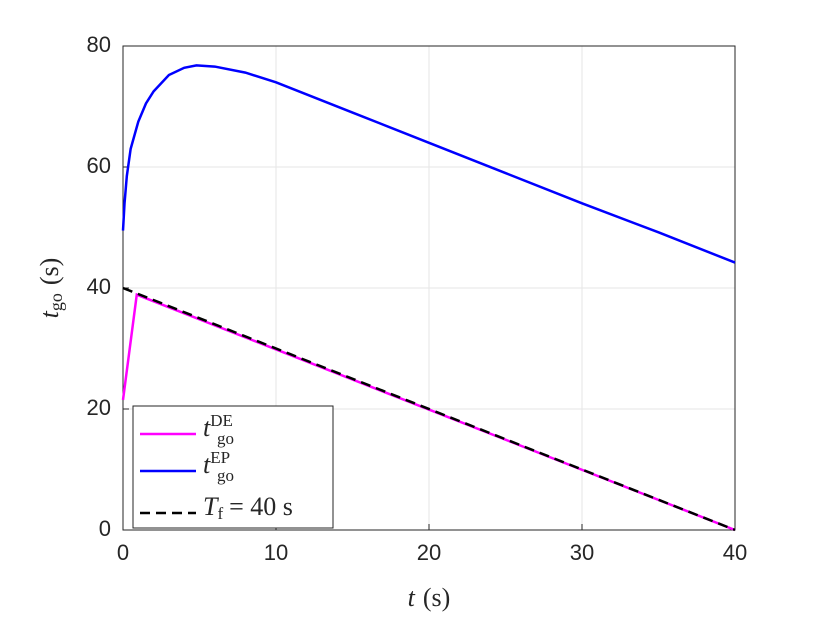  What do you see at coordinates (211, 506) in the screenshot?
I see `legend-var: T` at bounding box center [211, 506].